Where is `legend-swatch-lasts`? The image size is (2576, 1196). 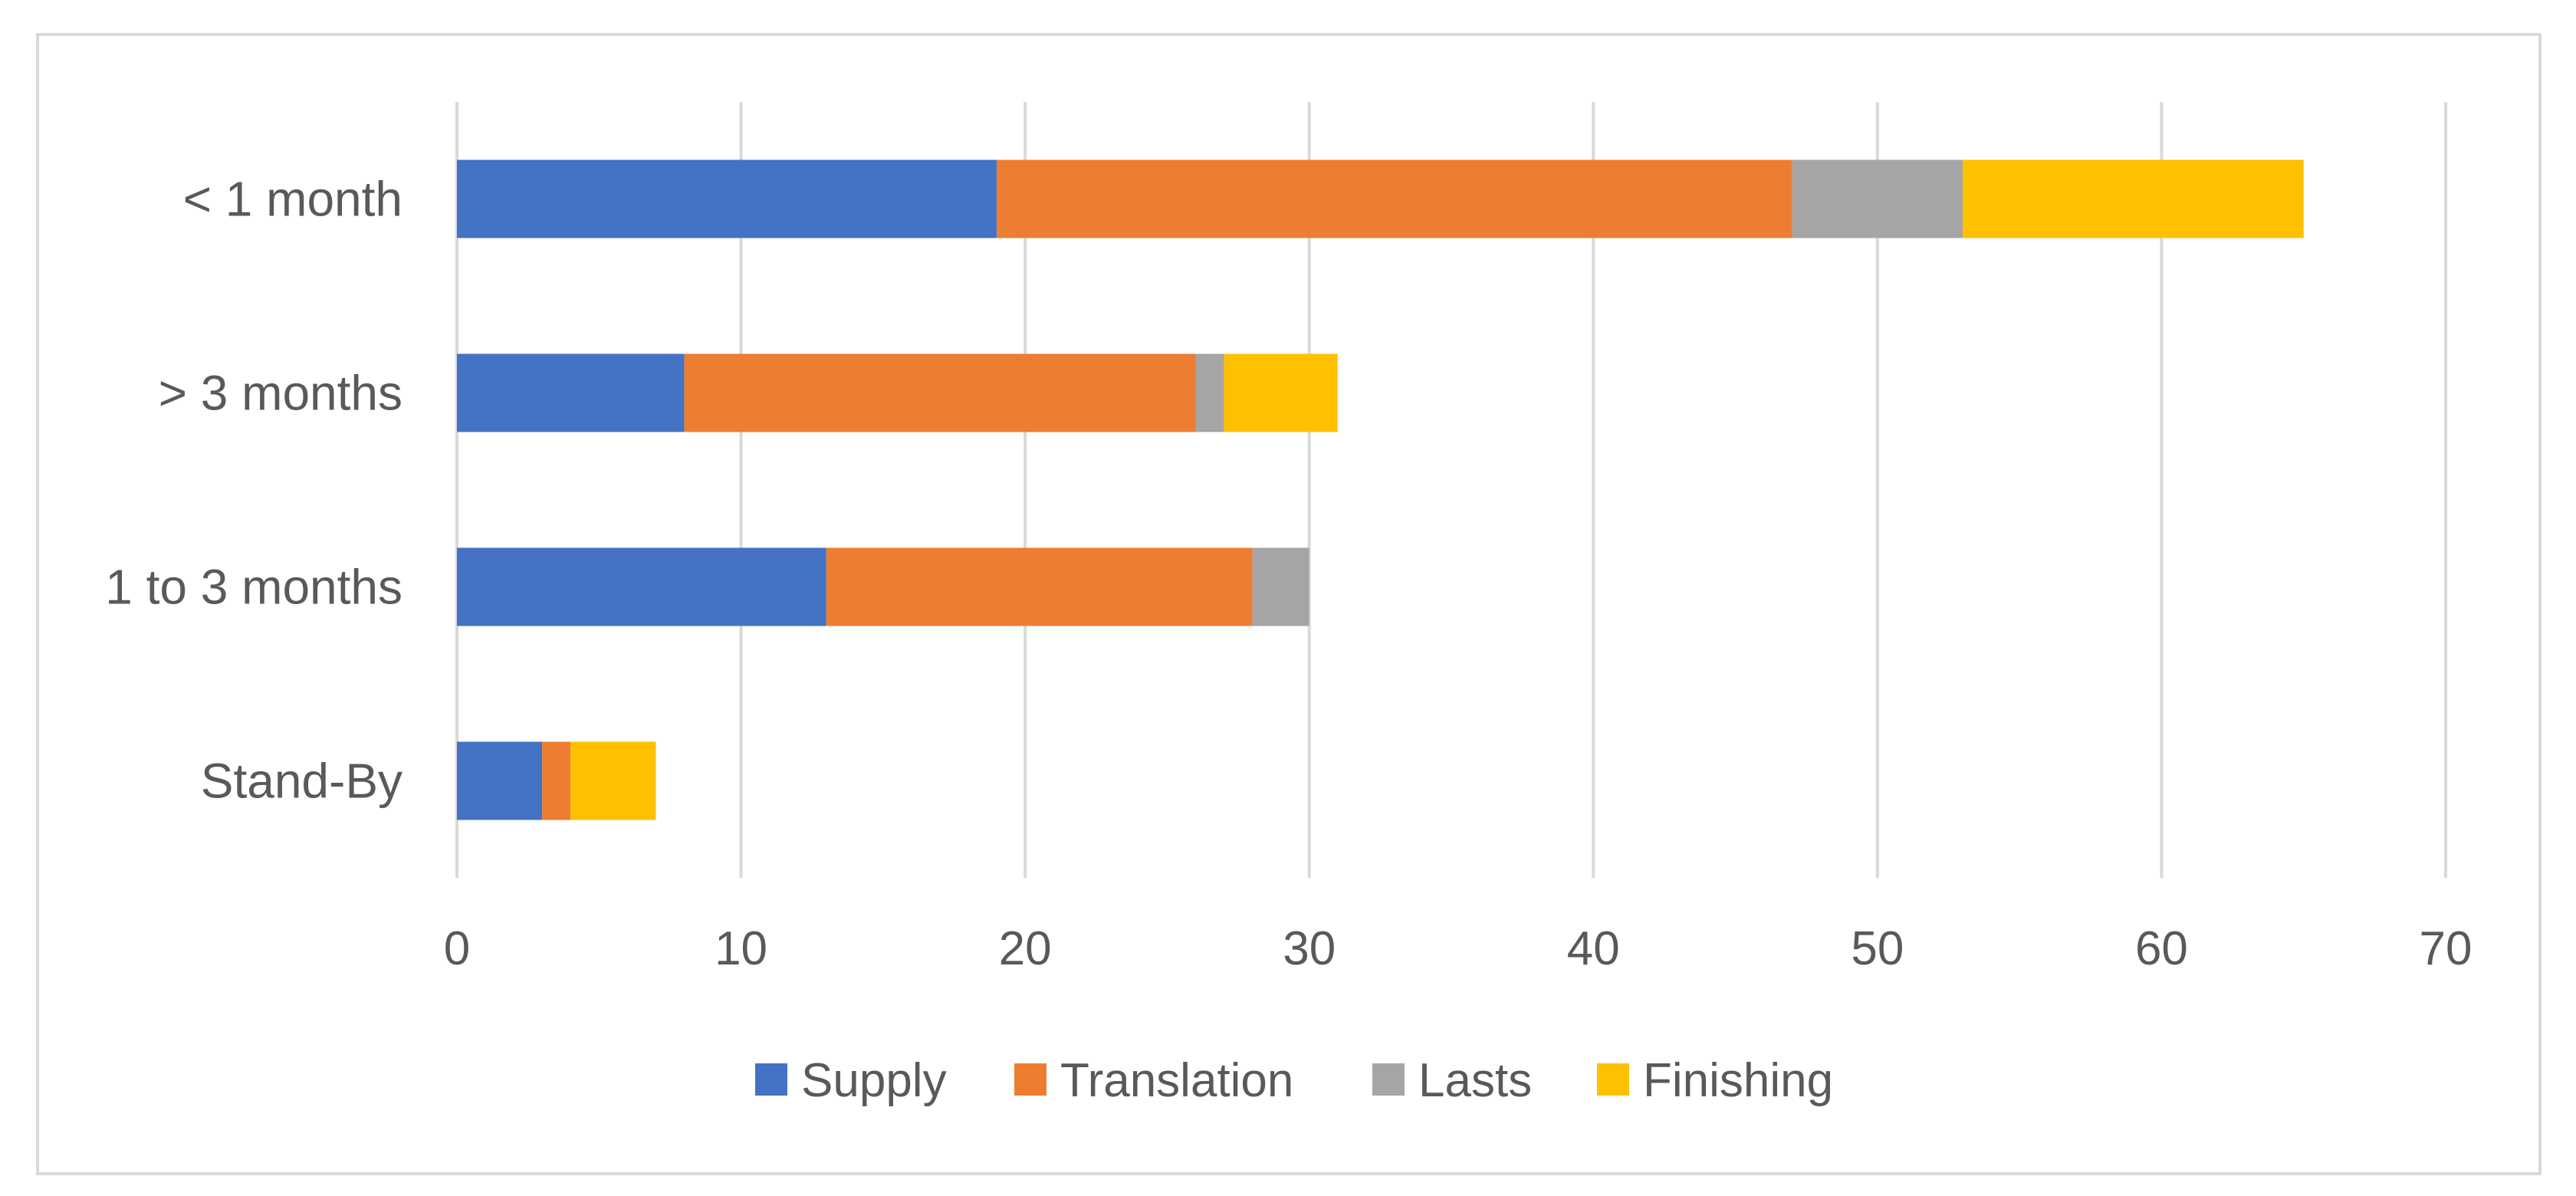 legend-swatch-lasts is located at coordinates (1389, 1079).